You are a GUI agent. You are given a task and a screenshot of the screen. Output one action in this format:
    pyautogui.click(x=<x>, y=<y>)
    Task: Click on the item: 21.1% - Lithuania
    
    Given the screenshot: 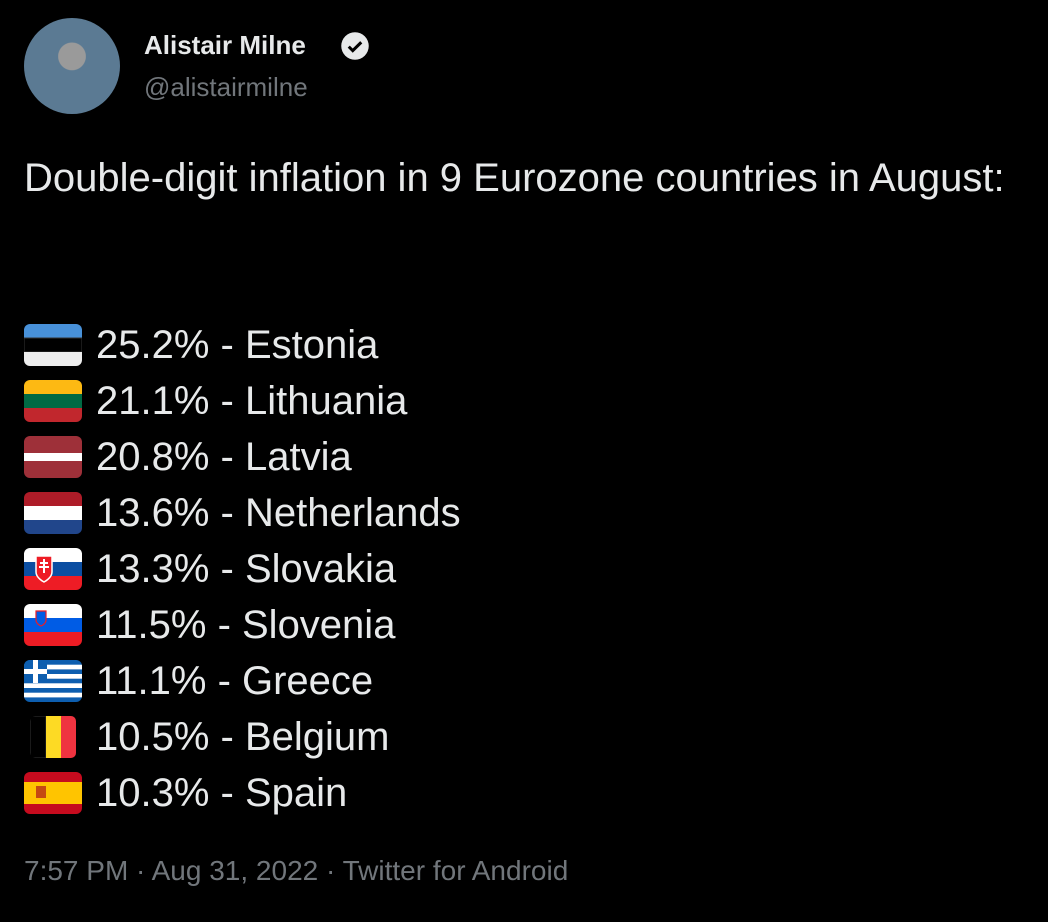 What is the action you would take?
    pyautogui.click(x=242, y=401)
    